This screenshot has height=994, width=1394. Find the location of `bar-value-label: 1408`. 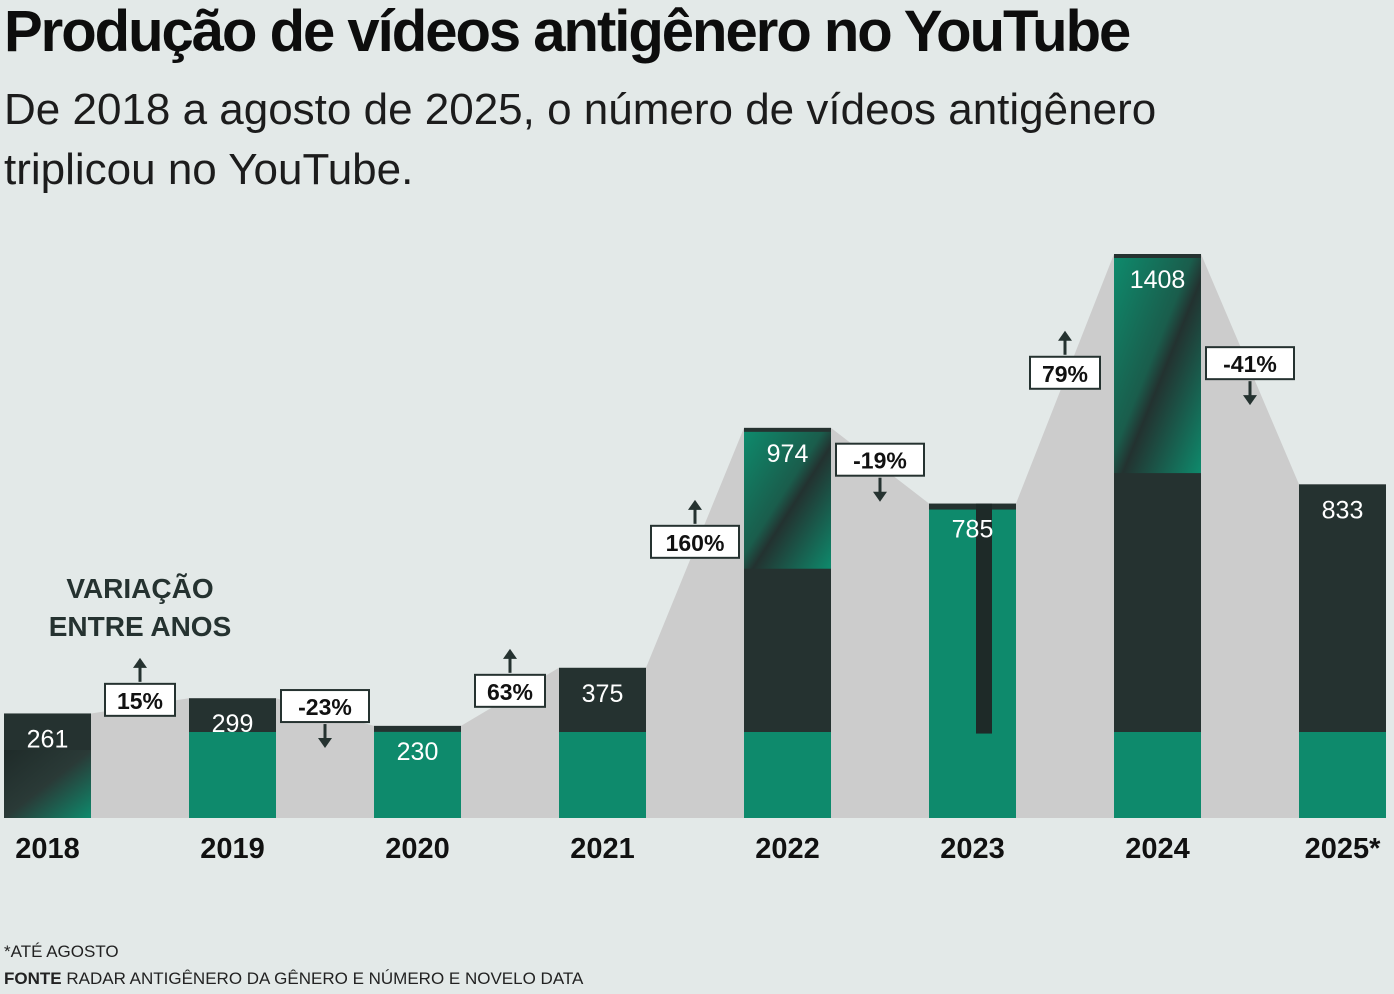

bar-value-label: 1408 is located at coordinates (1158, 280).